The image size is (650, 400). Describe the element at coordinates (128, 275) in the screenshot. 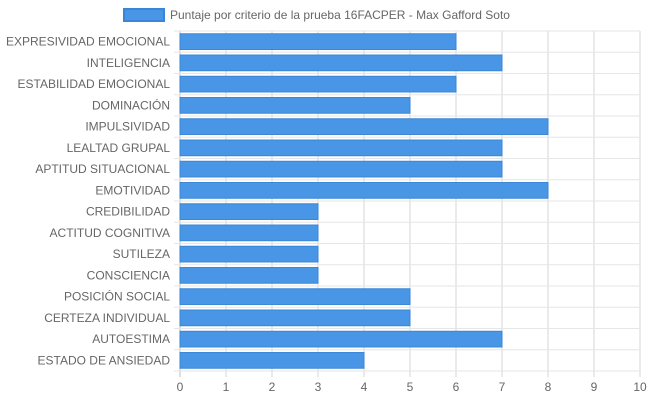

I see `category-label: CONSCIENCIA` at that location.